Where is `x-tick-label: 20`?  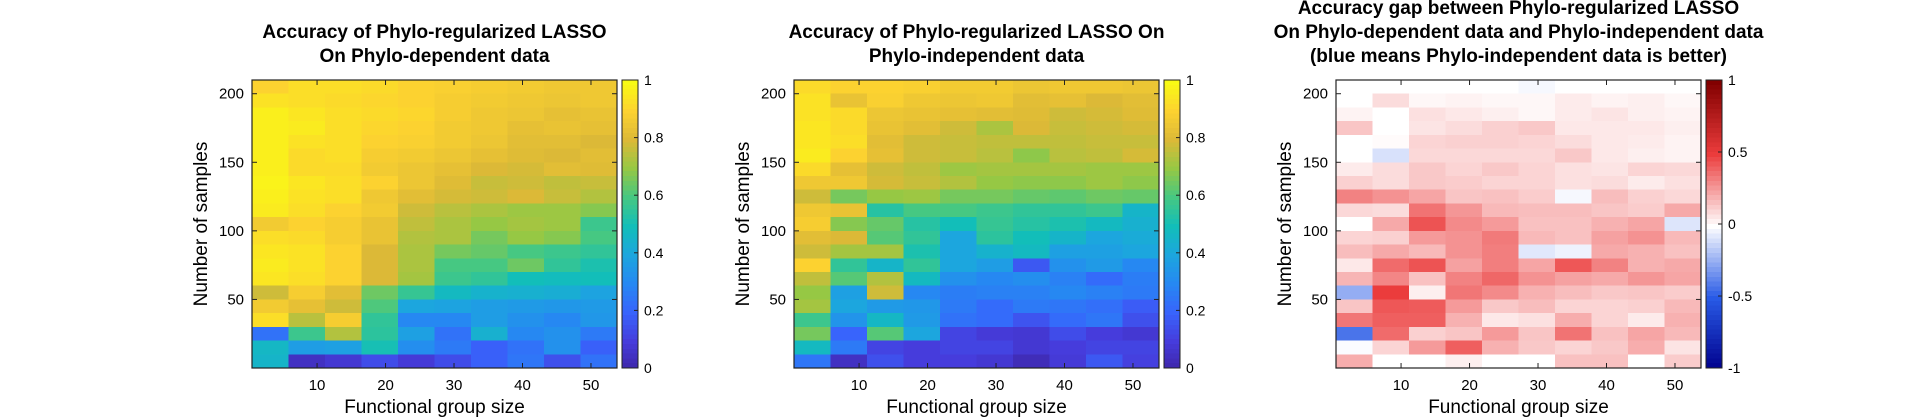
x-tick-label: 20 is located at coordinates (385, 385).